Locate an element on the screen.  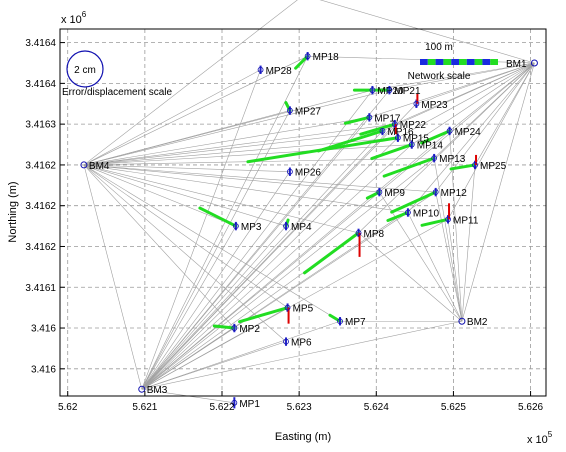
network-scale-text: 100 m is located at coordinates (439, 47).